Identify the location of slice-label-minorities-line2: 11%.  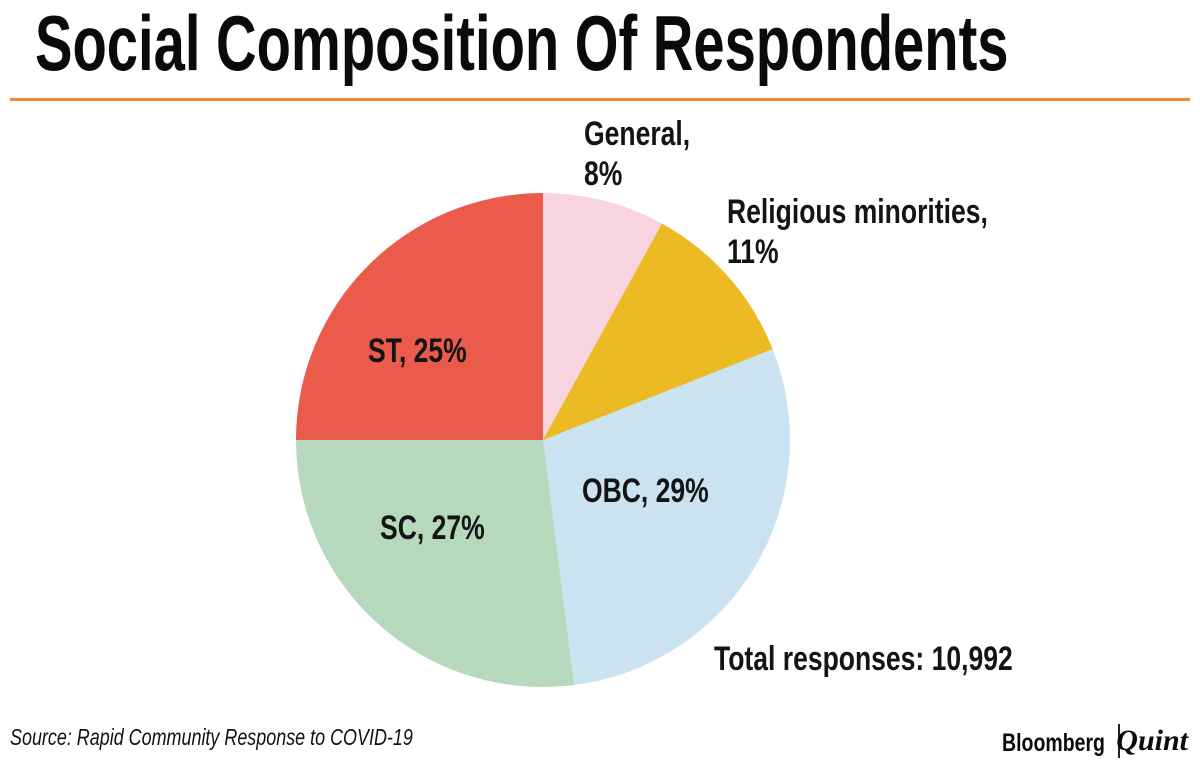
(753, 252).